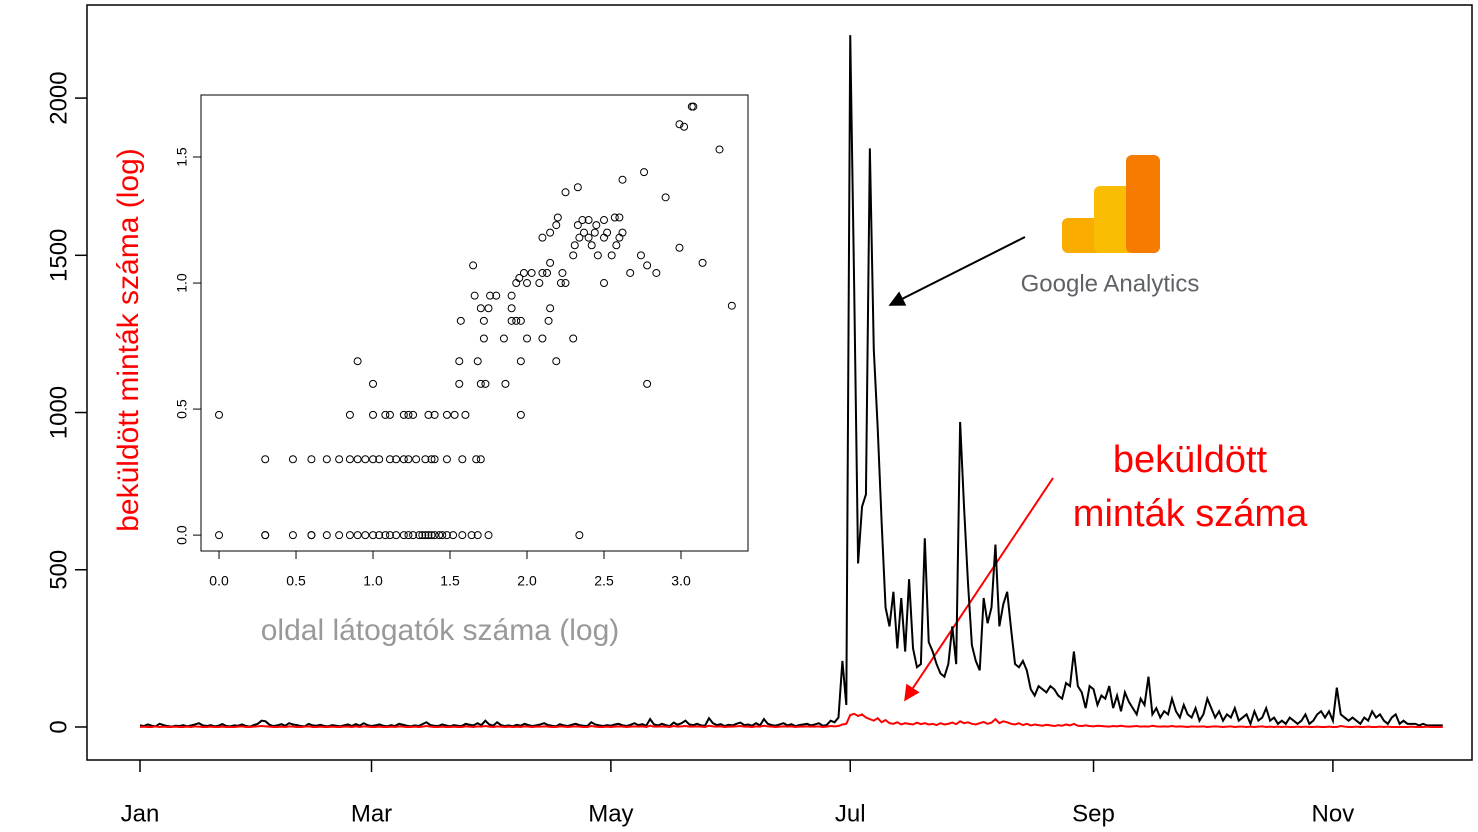 The height and width of the screenshot is (832, 1478). Describe the element at coordinates (957, 271) in the screenshot. I see `arrow` at that location.